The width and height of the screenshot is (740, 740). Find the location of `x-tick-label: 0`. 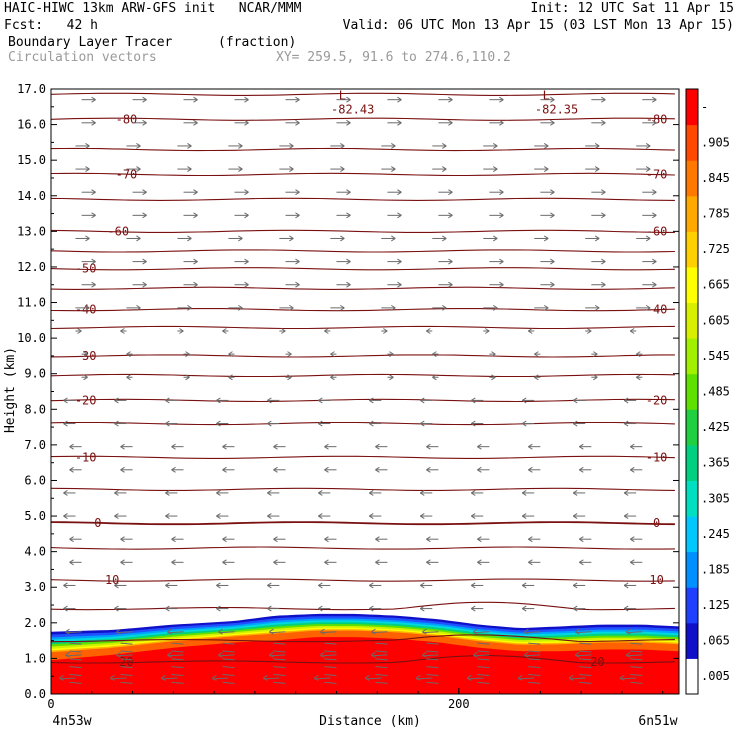

x-tick-label: 0 is located at coordinates (50, 704).